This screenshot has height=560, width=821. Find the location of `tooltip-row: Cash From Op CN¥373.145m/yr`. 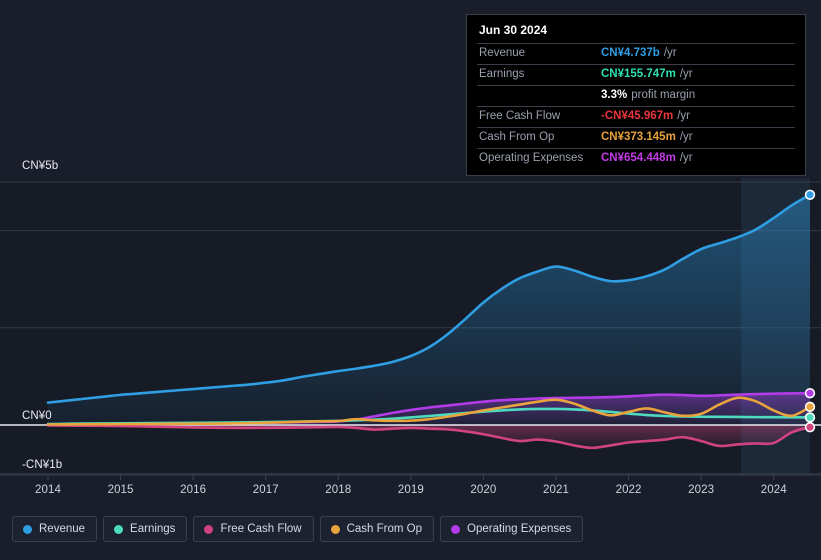

tooltip-row: Cash From Op CN¥373.145m/yr is located at coordinates (636, 137).